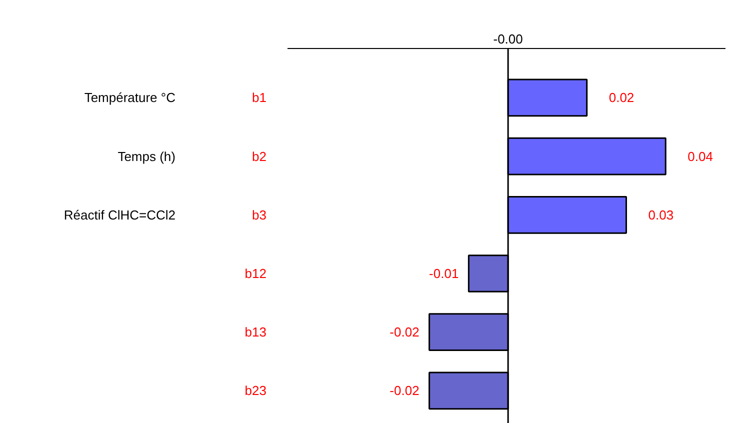  Describe the element at coordinates (255, 273) in the screenshot. I see `y-tick-label: b12` at that location.